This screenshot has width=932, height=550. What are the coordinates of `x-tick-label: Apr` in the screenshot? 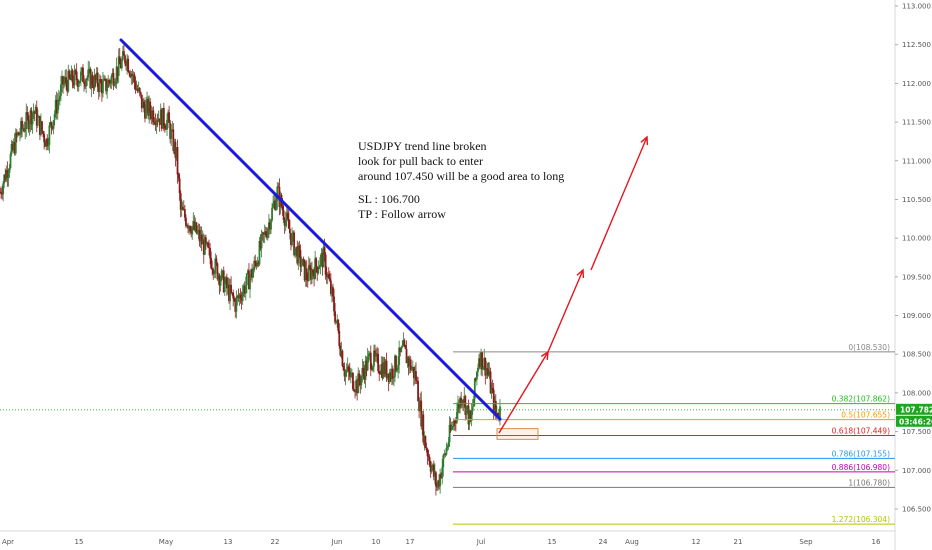 It's located at (8, 542).